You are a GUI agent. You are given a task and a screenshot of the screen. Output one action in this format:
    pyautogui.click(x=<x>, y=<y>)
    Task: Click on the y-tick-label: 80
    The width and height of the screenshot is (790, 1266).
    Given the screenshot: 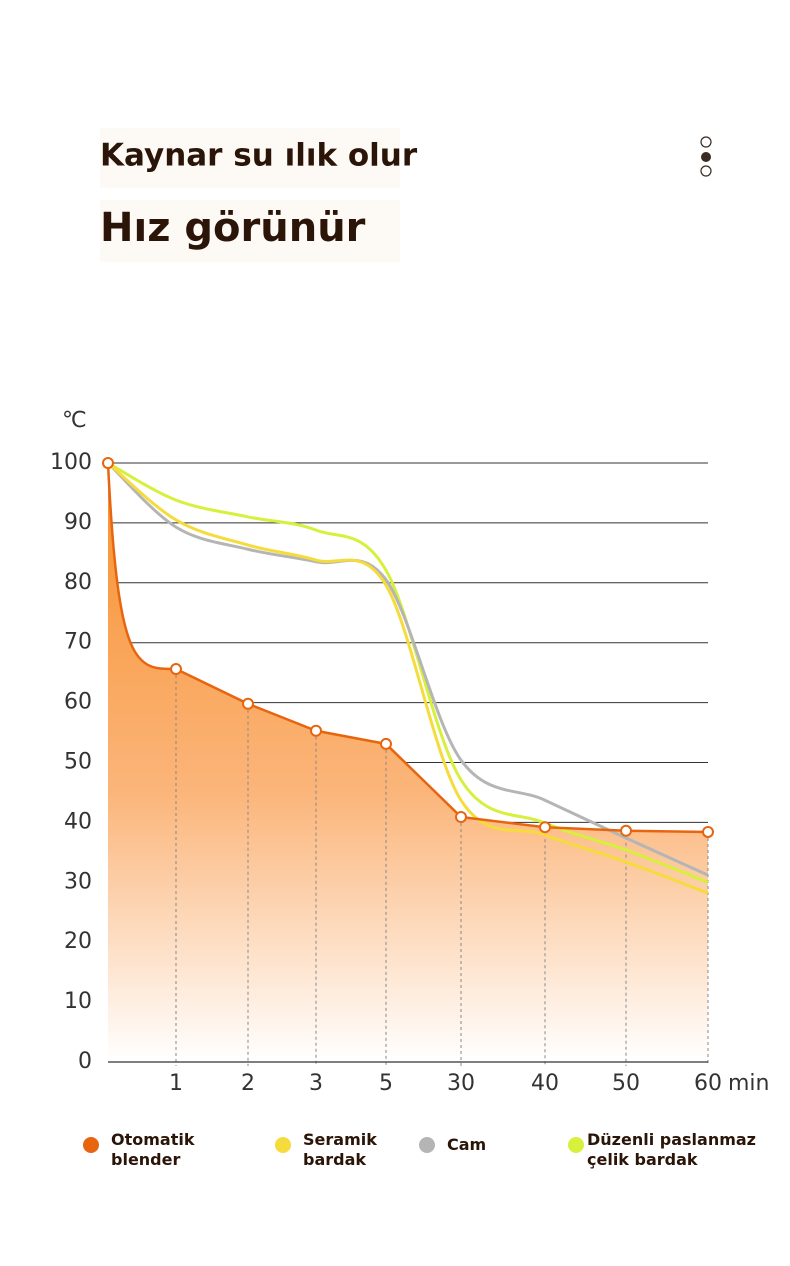 What is the action you would take?
    pyautogui.click(x=78, y=582)
    